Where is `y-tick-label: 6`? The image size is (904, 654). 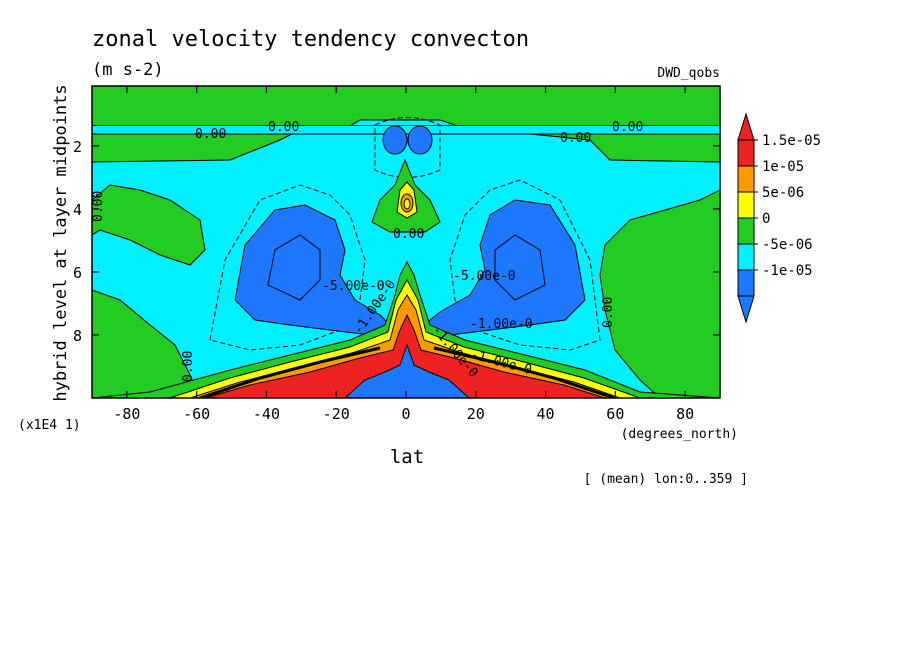 y-tick-label: 6 is located at coordinates (77, 273).